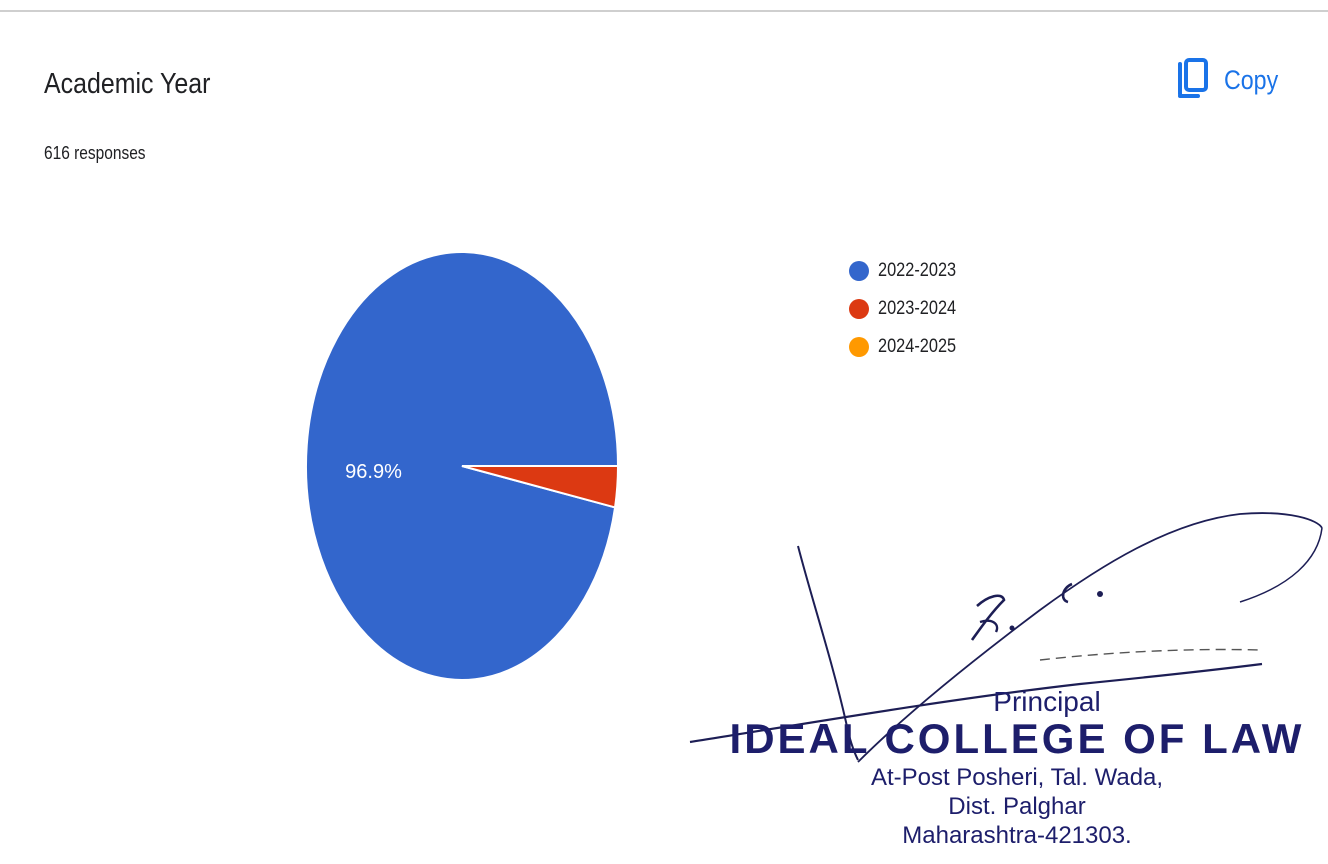 The image size is (1328, 864). I want to click on legend-label: 2023-2024, so click(917, 308).